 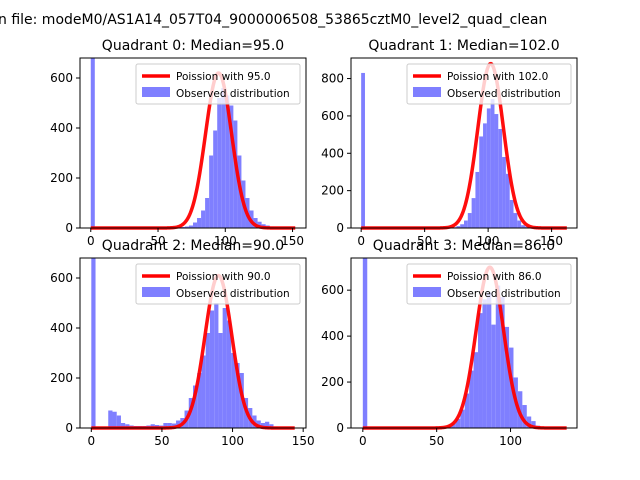 I want to click on y-tick-label: 800, so click(x=332, y=79).